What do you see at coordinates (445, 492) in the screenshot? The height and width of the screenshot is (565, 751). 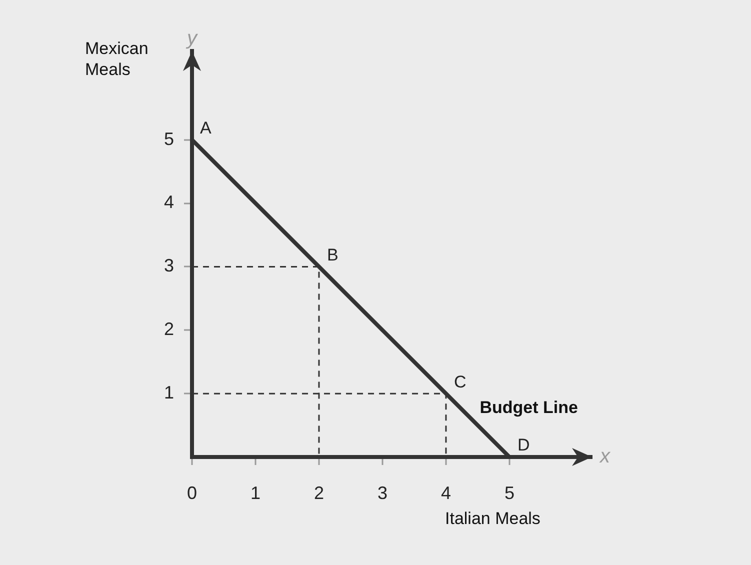 I see `x-tick-label: 4` at bounding box center [445, 492].